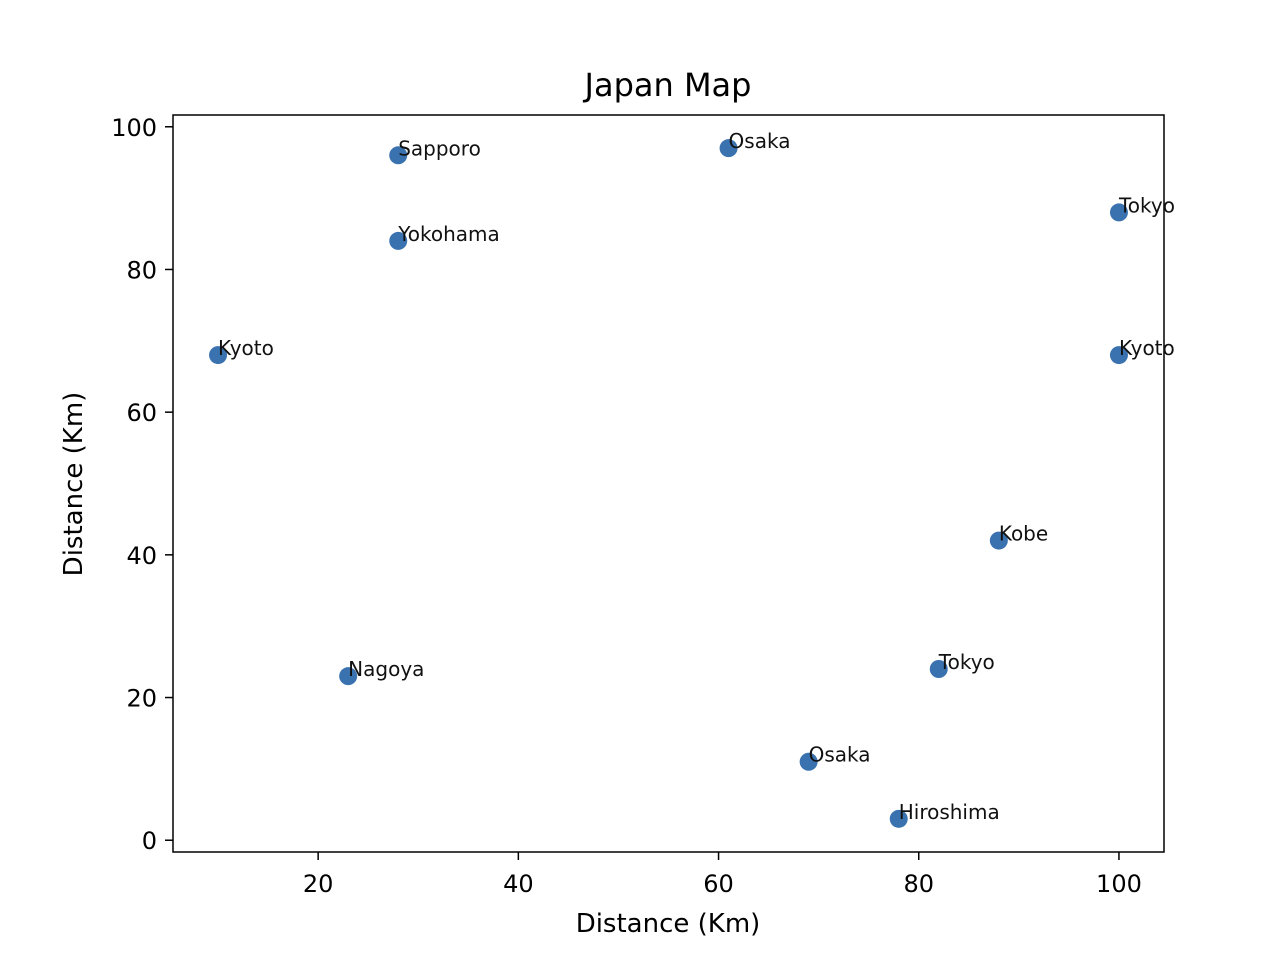  What do you see at coordinates (718, 884) in the screenshot?
I see `x-tick-label: 60` at bounding box center [718, 884].